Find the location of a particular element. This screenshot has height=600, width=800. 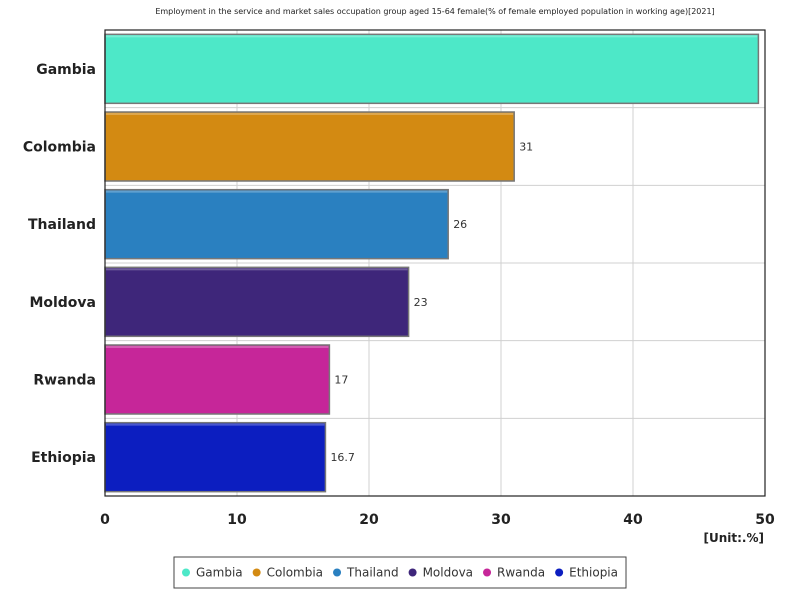

data-label: 23 is located at coordinates (421, 302).